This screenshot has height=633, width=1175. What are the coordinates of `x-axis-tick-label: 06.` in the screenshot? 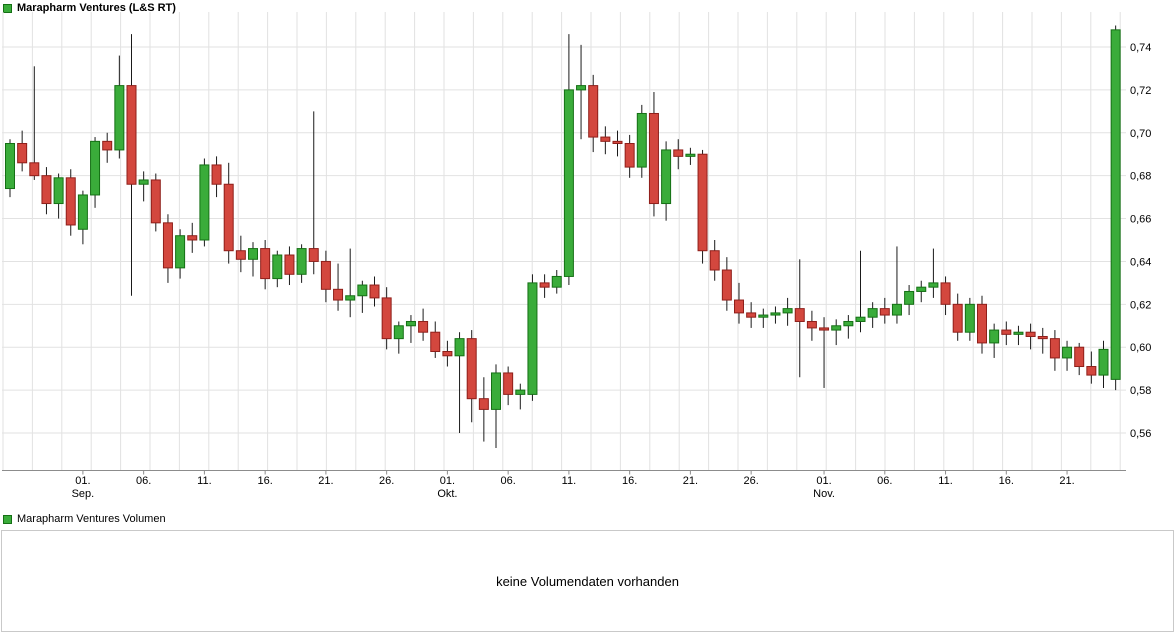 It's located at (508, 481).